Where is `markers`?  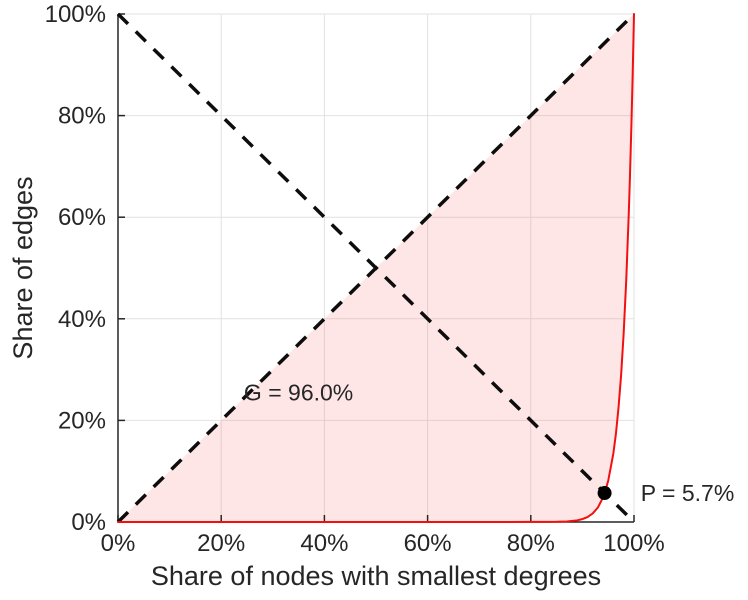
markers is located at coordinates (604, 493).